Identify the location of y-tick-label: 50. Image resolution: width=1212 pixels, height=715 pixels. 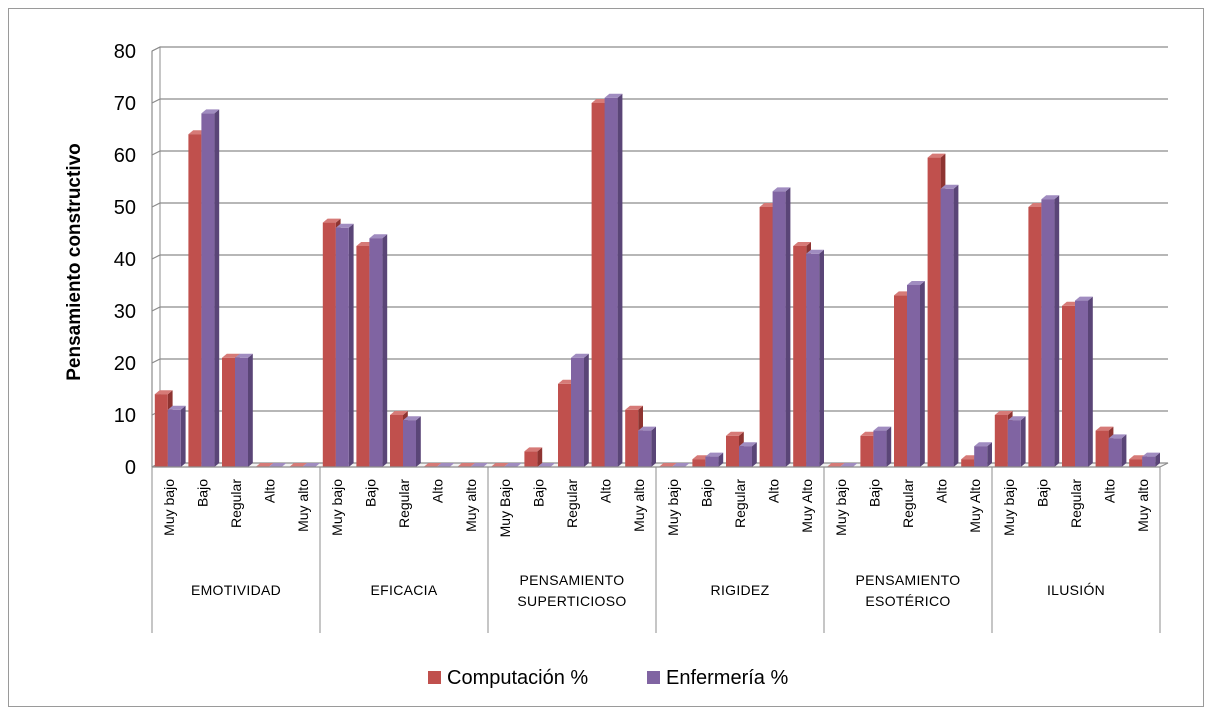
(125, 208).